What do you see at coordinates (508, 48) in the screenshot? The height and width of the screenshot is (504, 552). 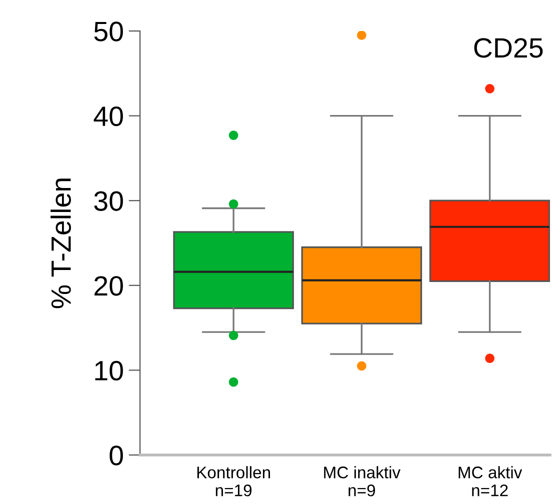 I see `annotation: CD25` at bounding box center [508, 48].